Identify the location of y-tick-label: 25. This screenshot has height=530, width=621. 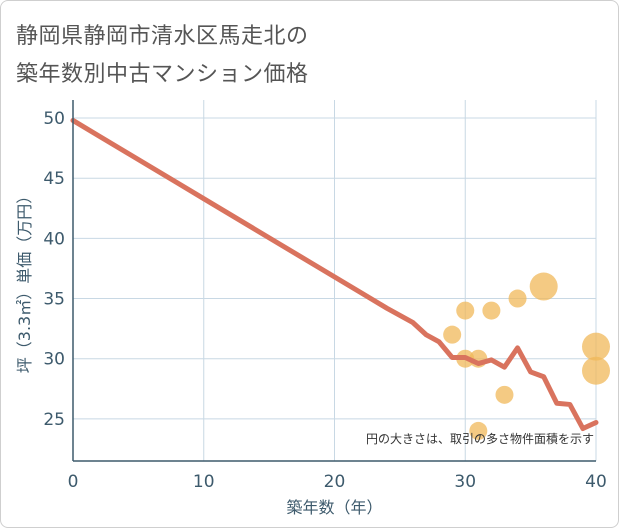
(54, 420).